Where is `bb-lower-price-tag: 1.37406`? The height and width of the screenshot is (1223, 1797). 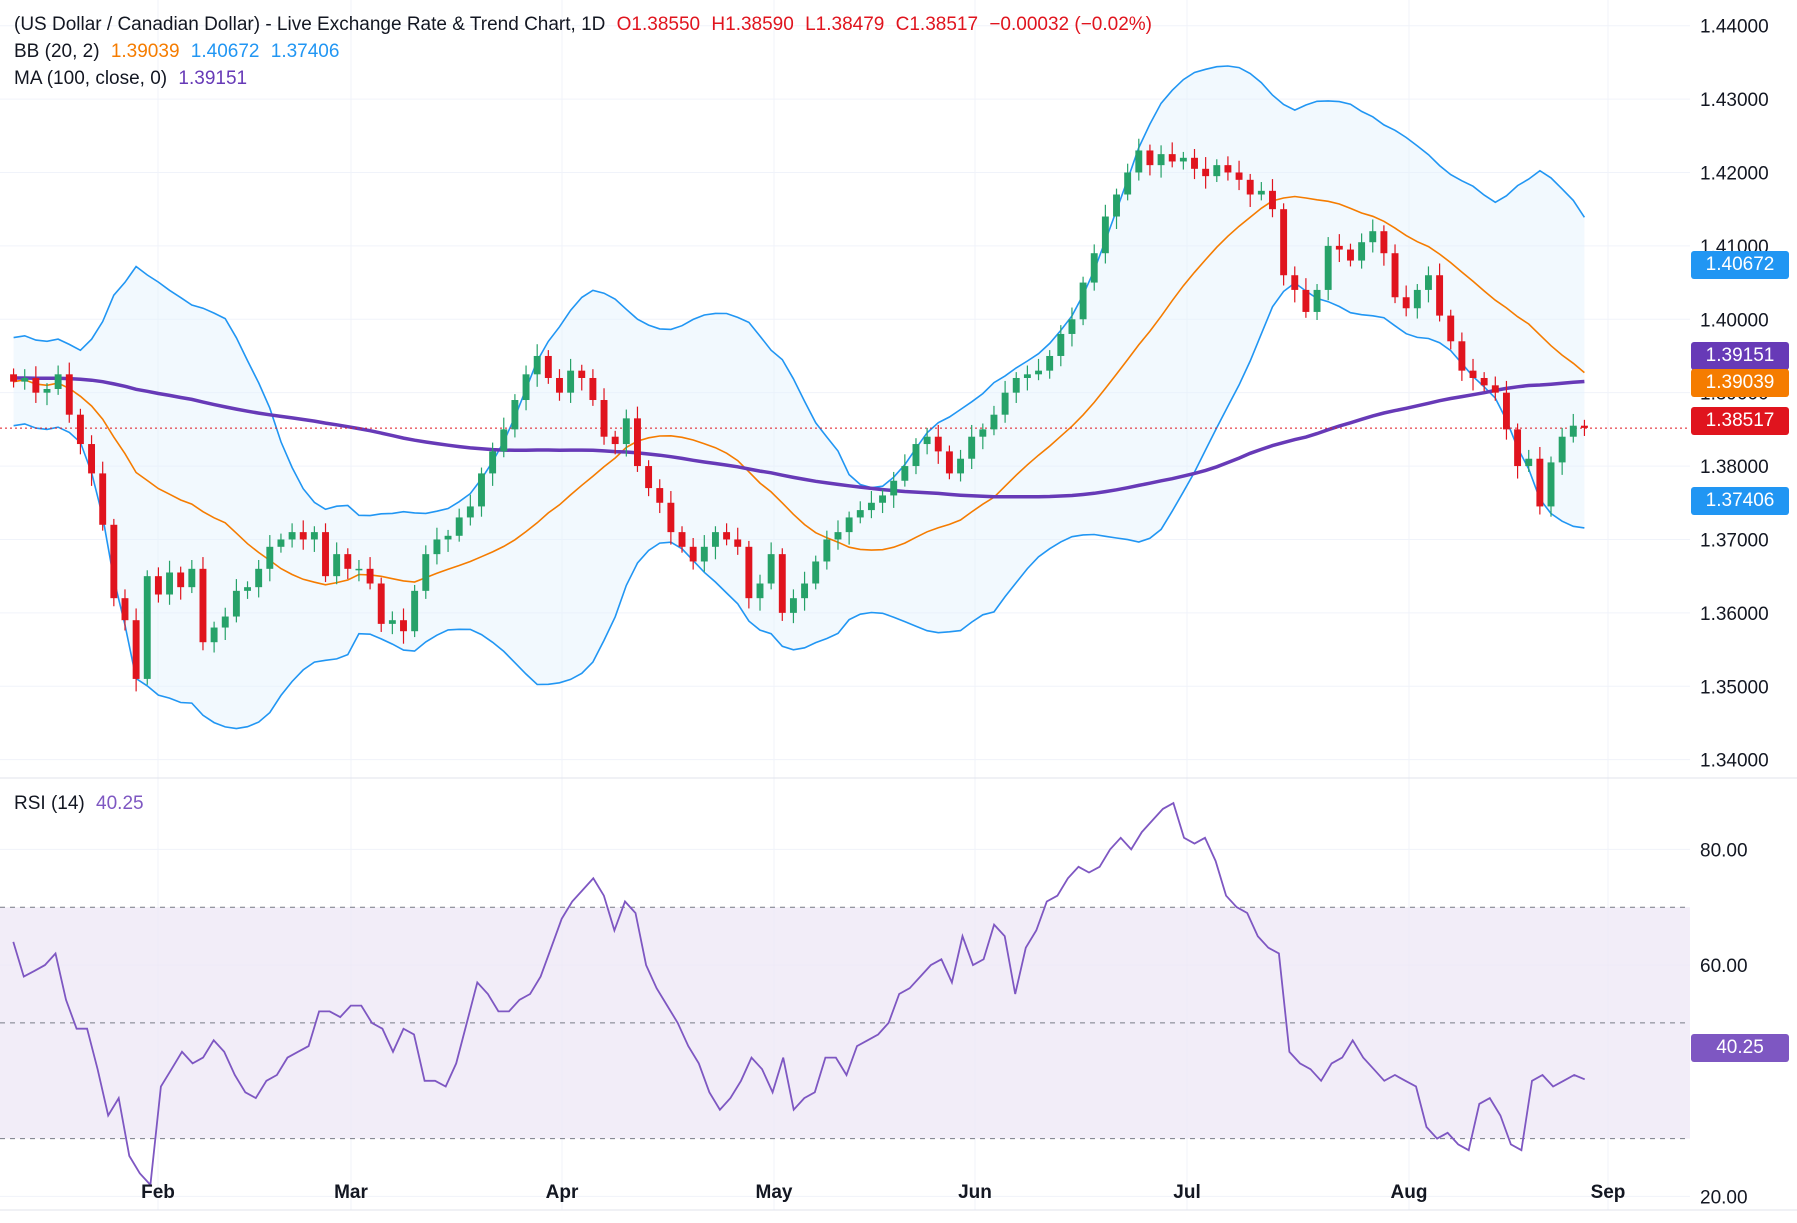
bb-lower-price-tag: 1.37406 is located at coordinates (1740, 501).